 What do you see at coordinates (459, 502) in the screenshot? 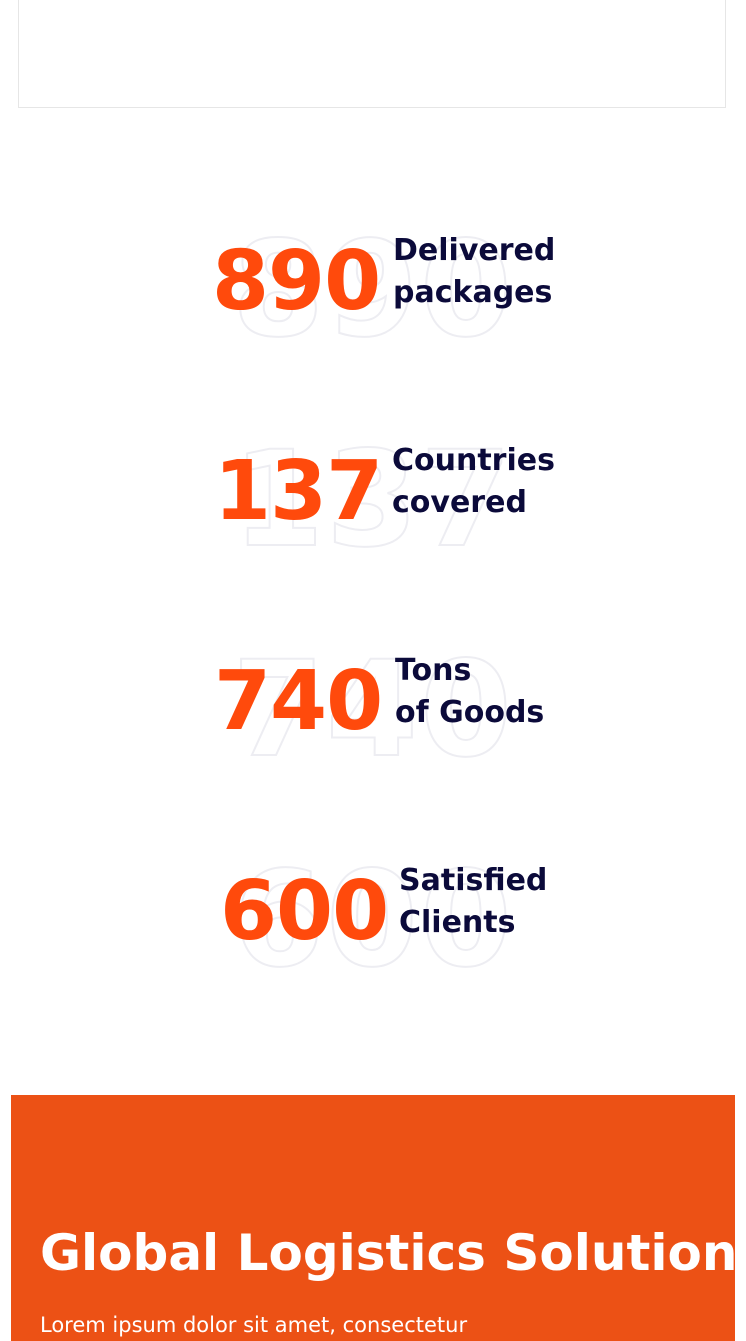
I see `stat-label-line2: covered` at bounding box center [459, 502].